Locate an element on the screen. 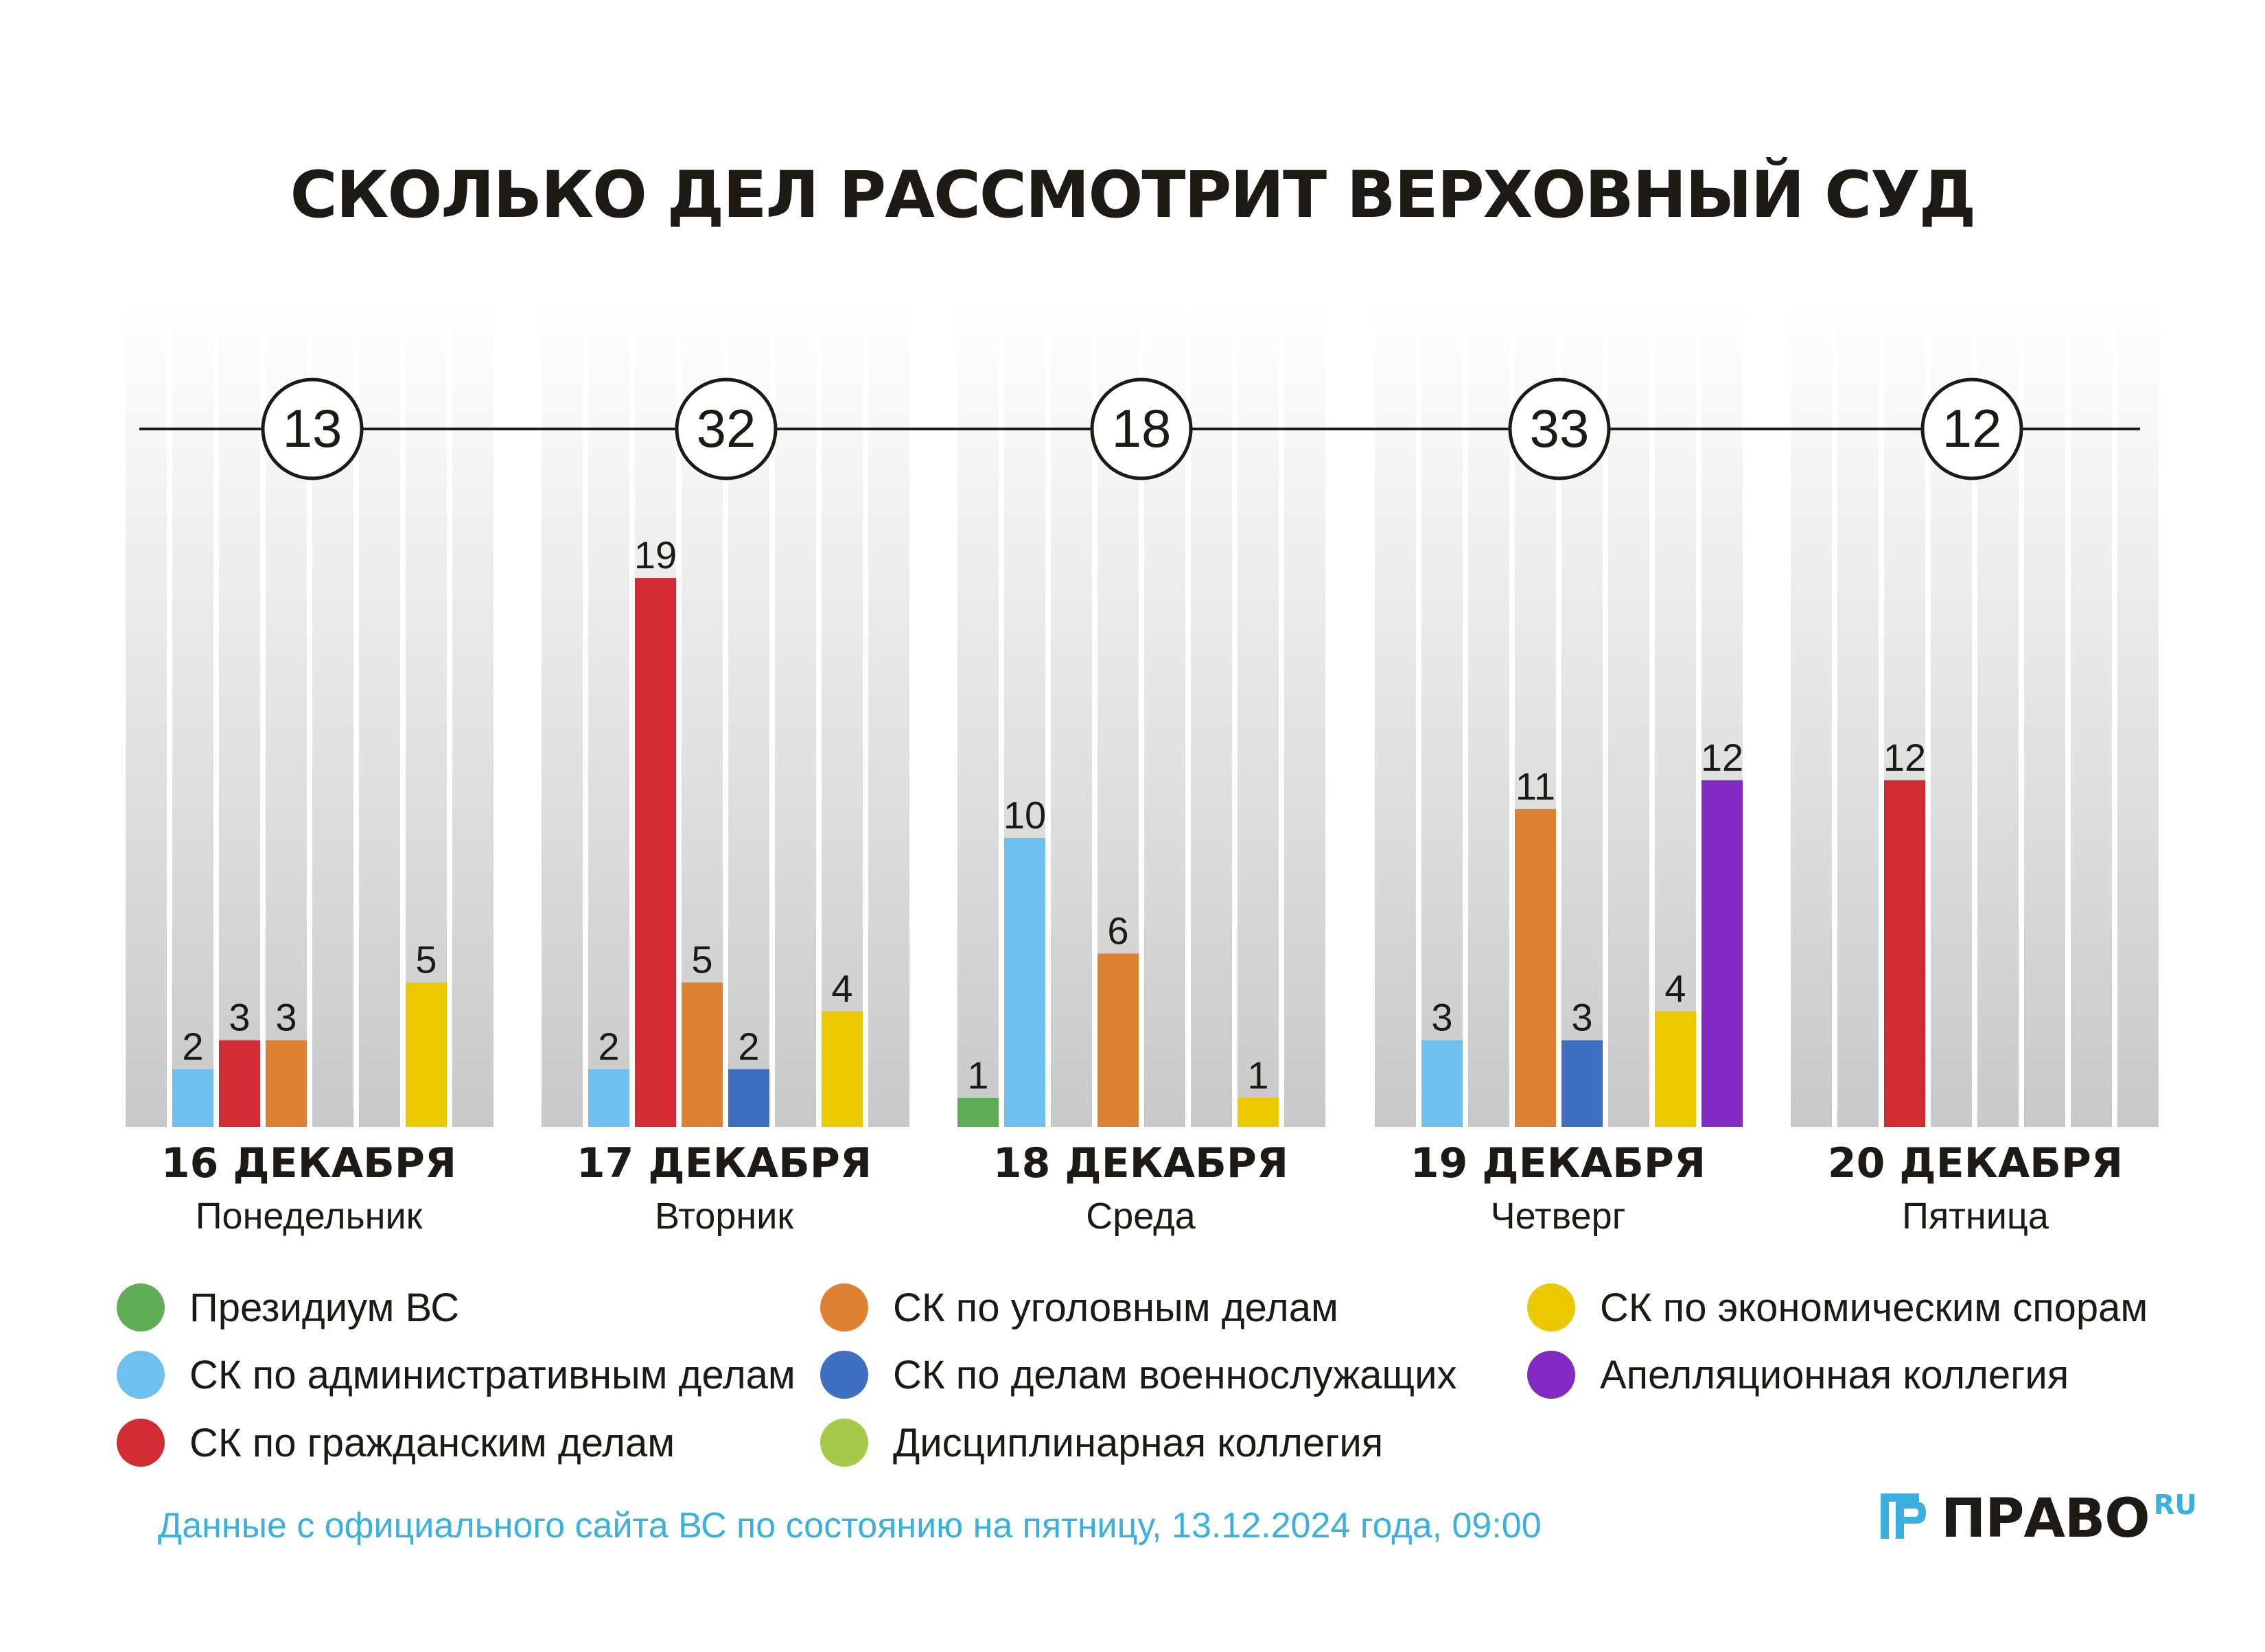 The width and height of the screenshot is (2265, 1652). day-weekday-label: Четверг is located at coordinates (1558, 1216).